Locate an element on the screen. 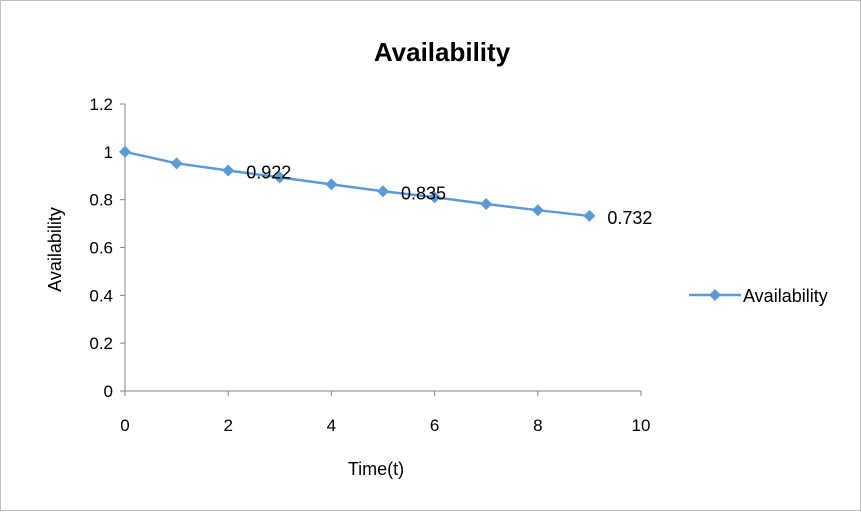  x-tick-label: 8 is located at coordinates (537, 425).